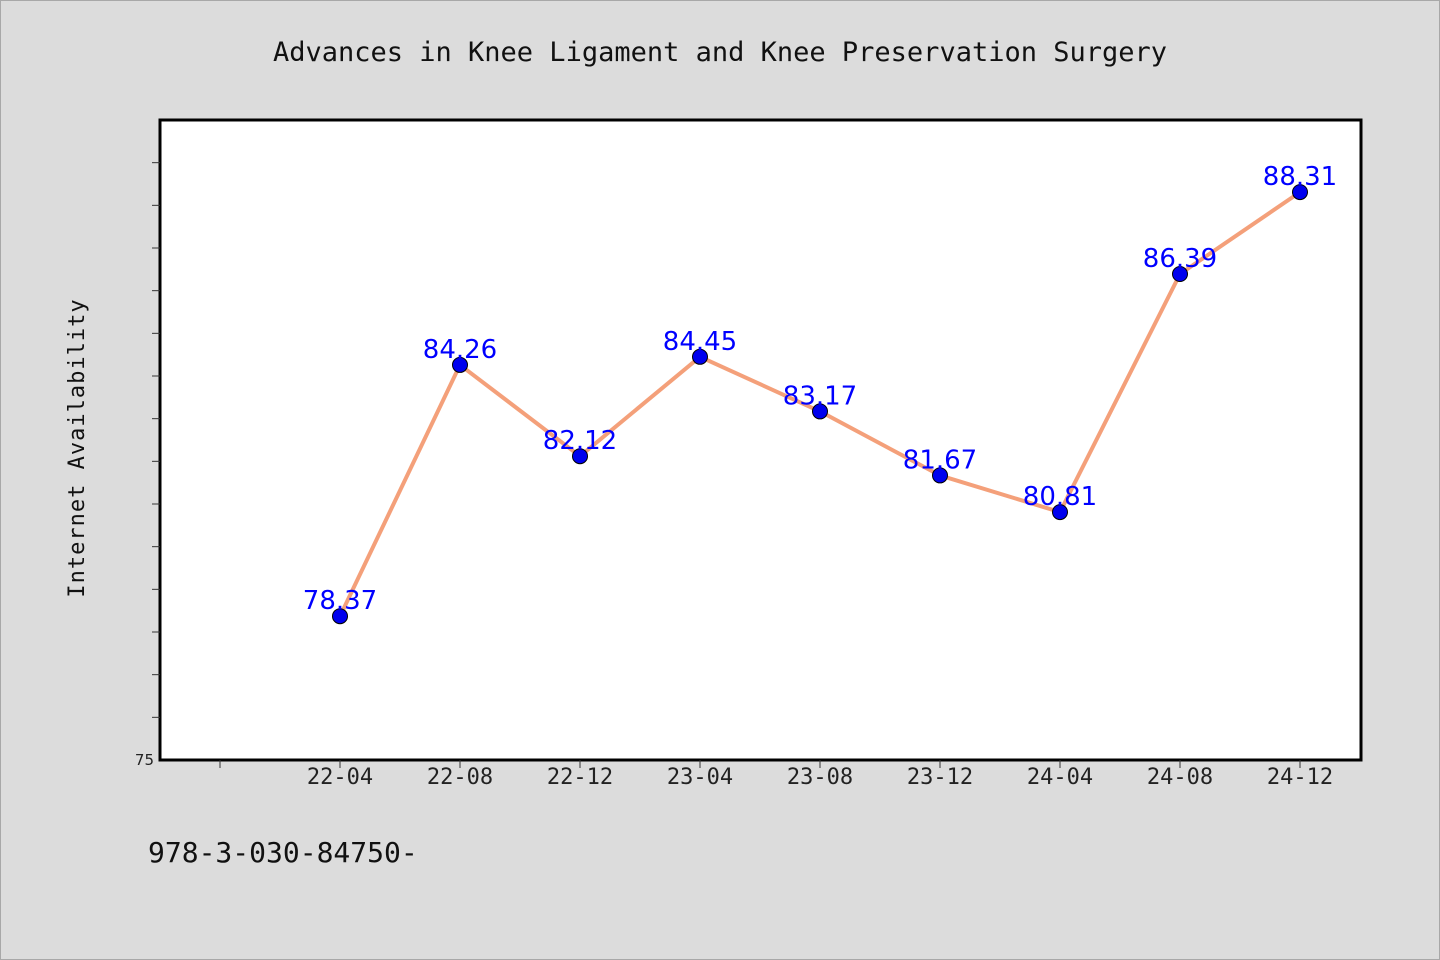 Image resolution: width=1440 pixels, height=960 pixels. What do you see at coordinates (820, 777) in the screenshot?
I see `x-tick-label: 23-08` at bounding box center [820, 777].